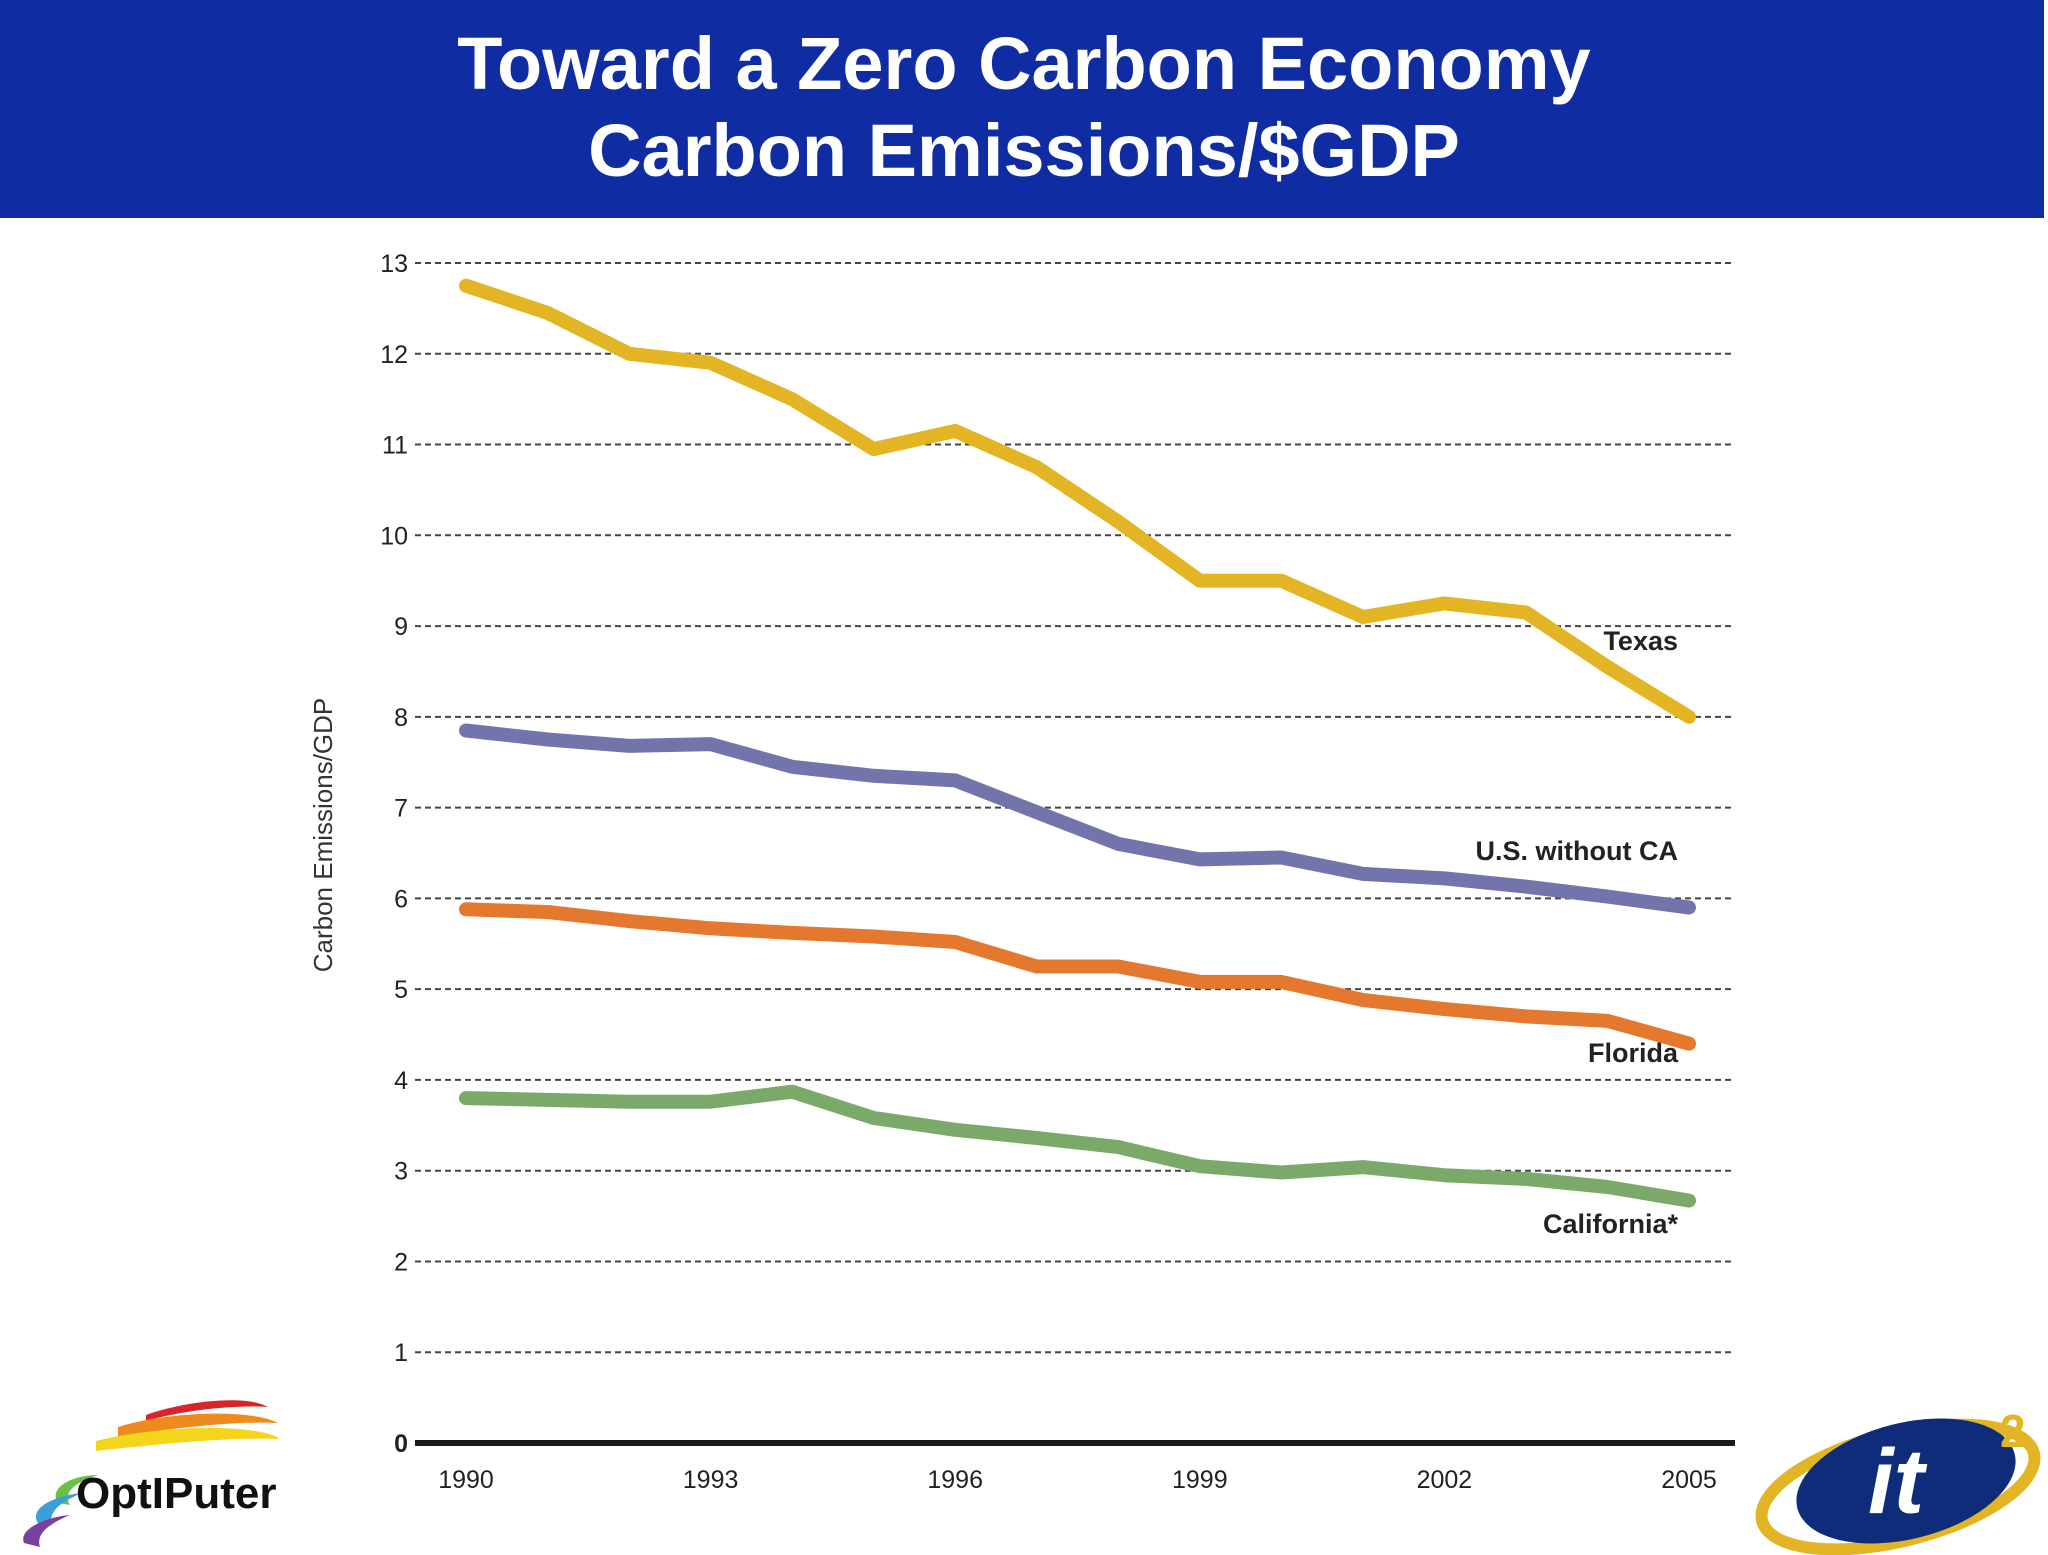 The image size is (2048, 1555). What do you see at coordinates (2046, 106) in the screenshot?
I see `banner-edge` at bounding box center [2046, 106].